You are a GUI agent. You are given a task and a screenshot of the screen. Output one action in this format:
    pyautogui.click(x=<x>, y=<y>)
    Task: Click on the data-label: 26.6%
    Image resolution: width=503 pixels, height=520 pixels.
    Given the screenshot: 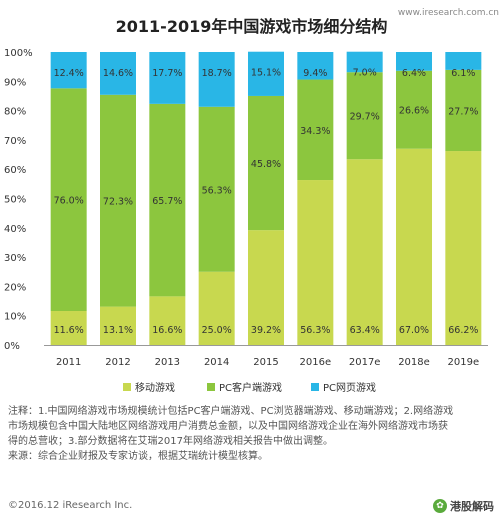 What is the action you would take?
    pyautogui.click(x=414, y=111)
    